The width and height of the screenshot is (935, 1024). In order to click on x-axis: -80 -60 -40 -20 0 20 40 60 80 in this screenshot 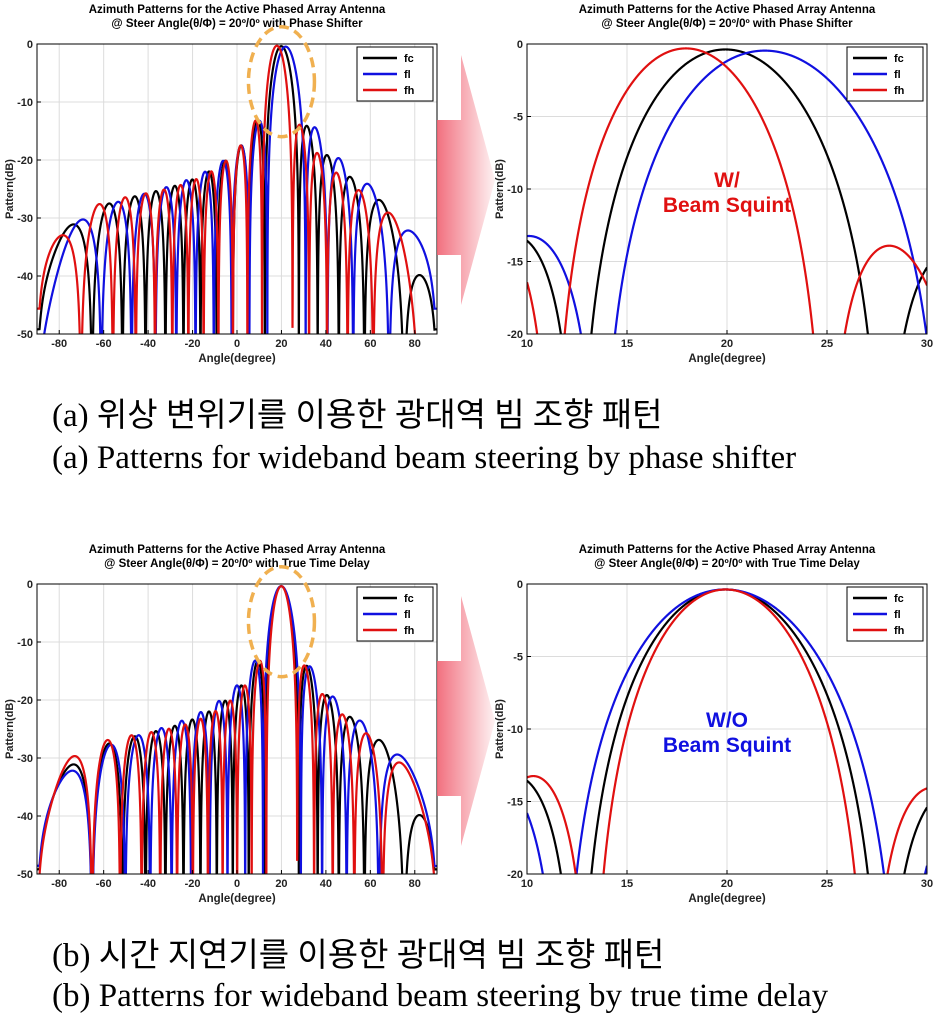, I will do `click(236, 340)`.